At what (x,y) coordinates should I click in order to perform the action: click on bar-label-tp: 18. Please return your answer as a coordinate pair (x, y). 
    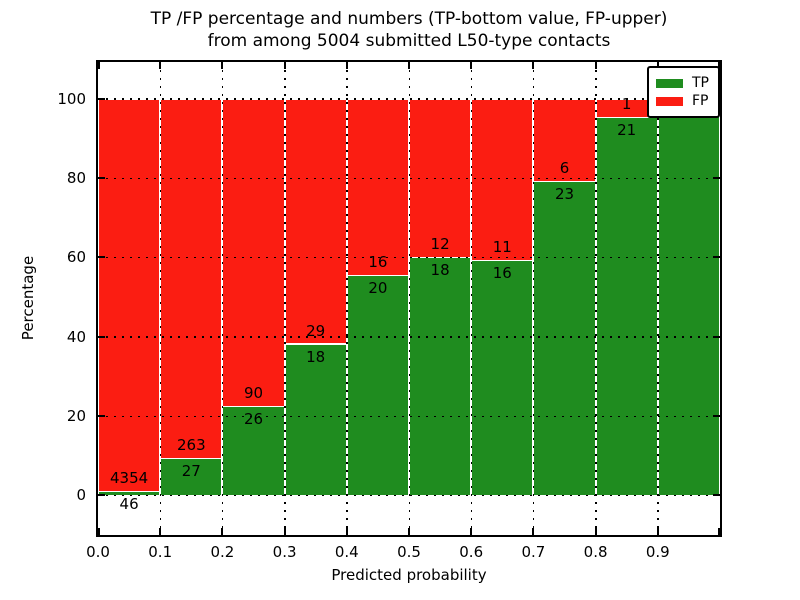
    Looking at the image, I should click on (316, 356).